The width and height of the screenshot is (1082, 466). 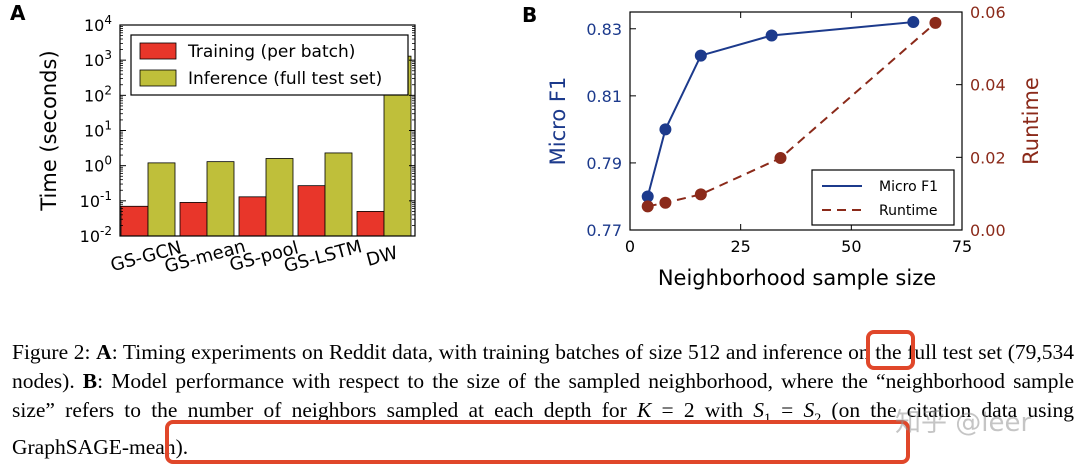 I want to click on caption-b-letter: B, so click(x=90, y=381).